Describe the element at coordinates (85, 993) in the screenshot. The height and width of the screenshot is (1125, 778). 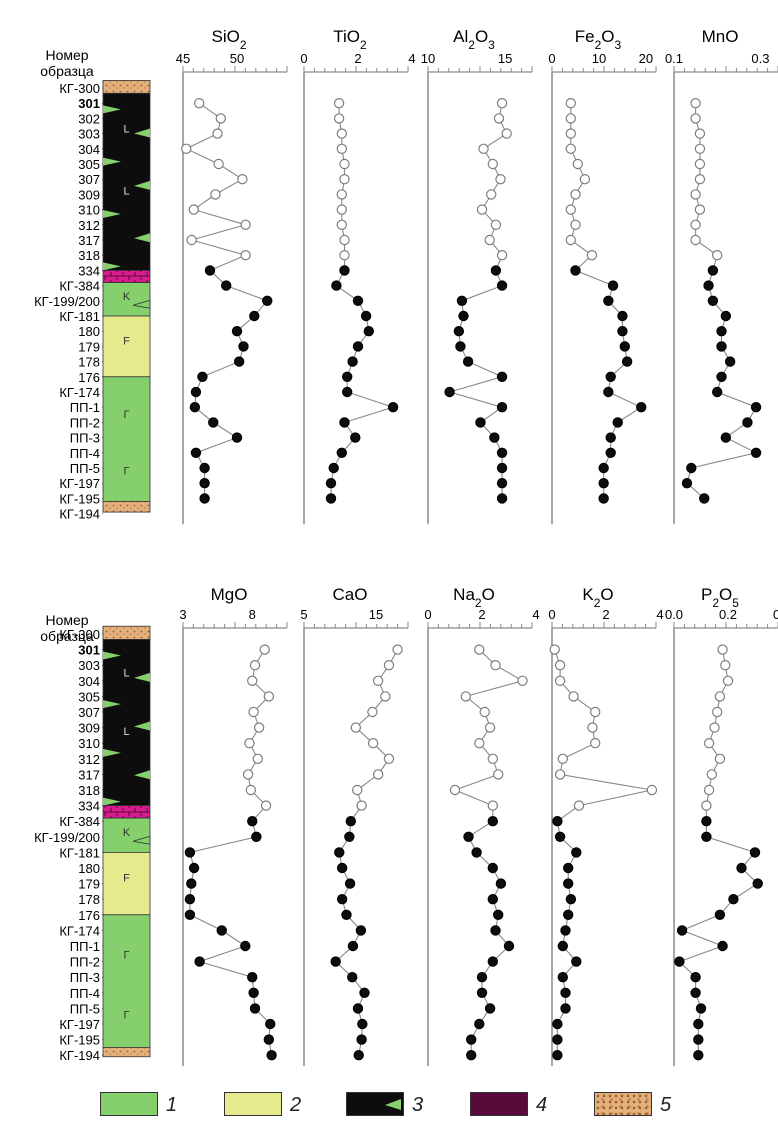
I see `sample-label: ПП-4` at that location.